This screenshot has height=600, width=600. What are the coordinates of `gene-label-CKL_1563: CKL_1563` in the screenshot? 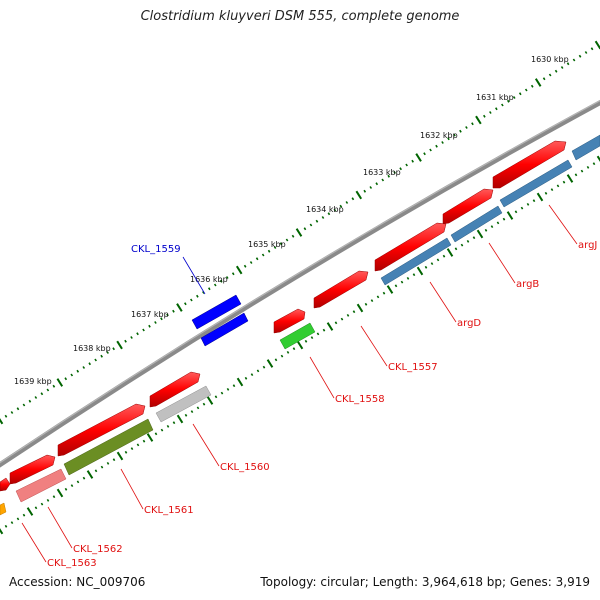 It's located at (72, 563).